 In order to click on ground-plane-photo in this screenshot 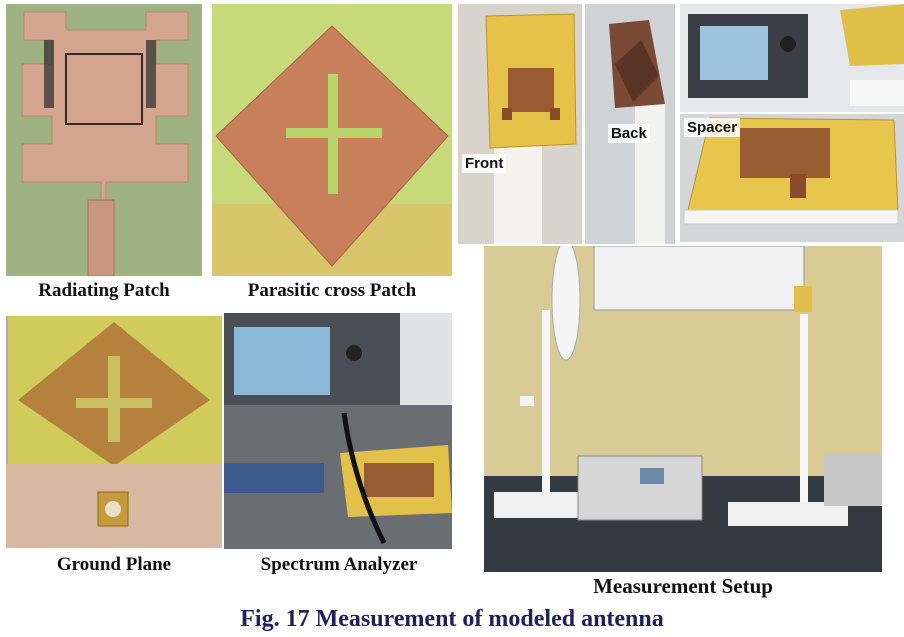, I will do `click(114, 432)`.